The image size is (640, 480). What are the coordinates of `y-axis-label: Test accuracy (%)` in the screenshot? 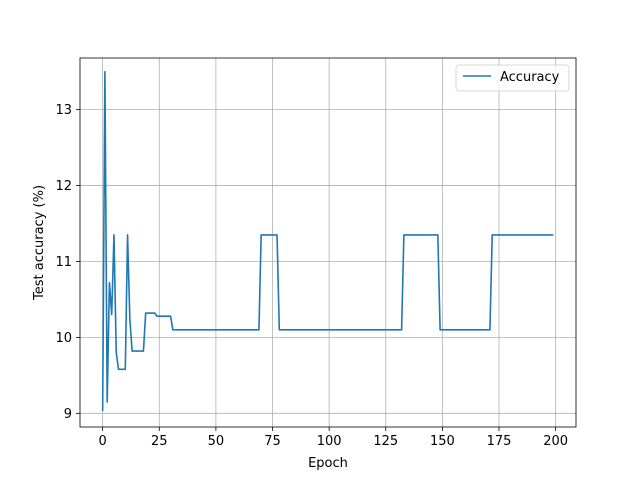 It's located at (39, 243).